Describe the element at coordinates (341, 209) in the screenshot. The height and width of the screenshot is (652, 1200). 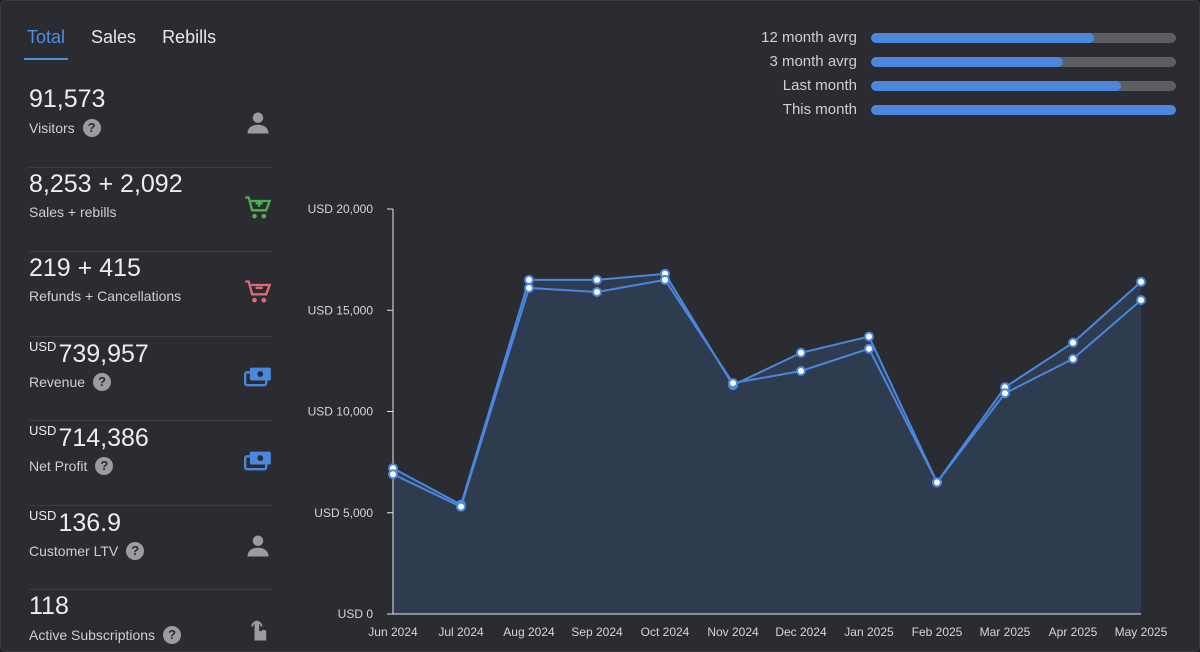
I see `y-tick-label: USD 20,000` at that location.